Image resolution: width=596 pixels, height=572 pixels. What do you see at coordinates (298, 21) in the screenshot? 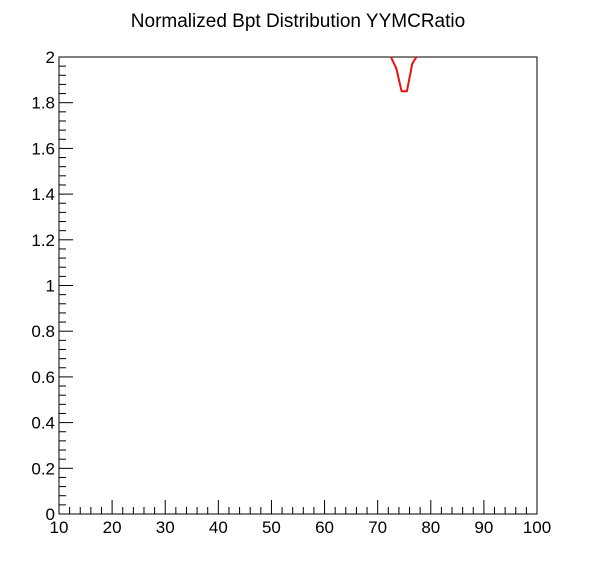
I see `chart-title: Normalized Bpt Distribution YYMCRatio` at bounding box center [298, 21].